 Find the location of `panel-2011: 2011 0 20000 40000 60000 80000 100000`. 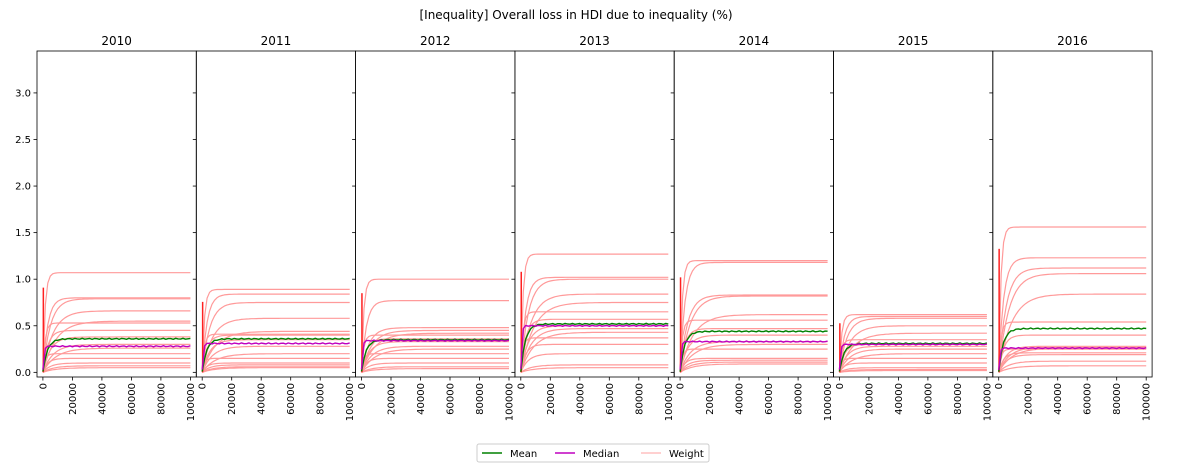

panel-2011: 2011 0 20000 40000 60000 80000 100000 is located at coordinates (274, 227).